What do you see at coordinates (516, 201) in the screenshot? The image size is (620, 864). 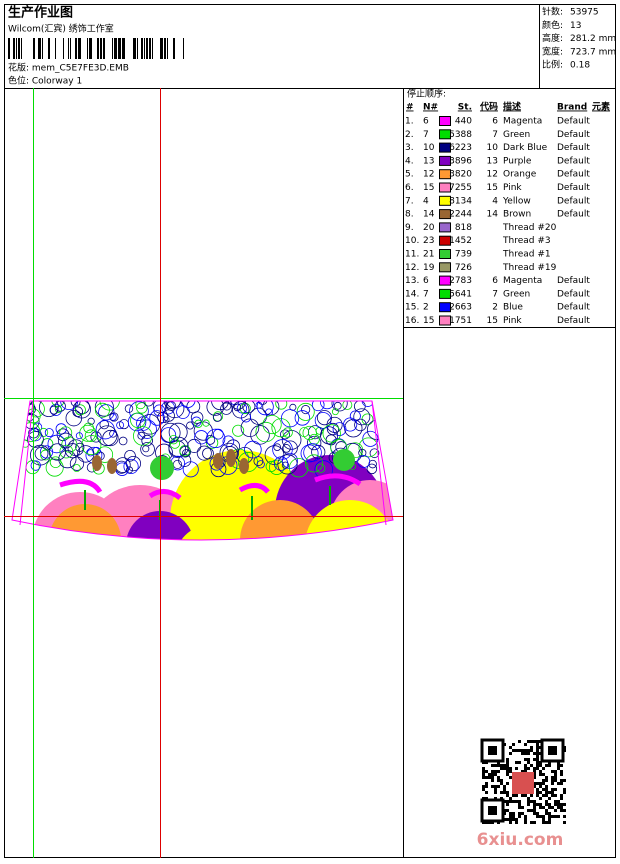 I see `description: Yellow` at bounding box center [516, 201].